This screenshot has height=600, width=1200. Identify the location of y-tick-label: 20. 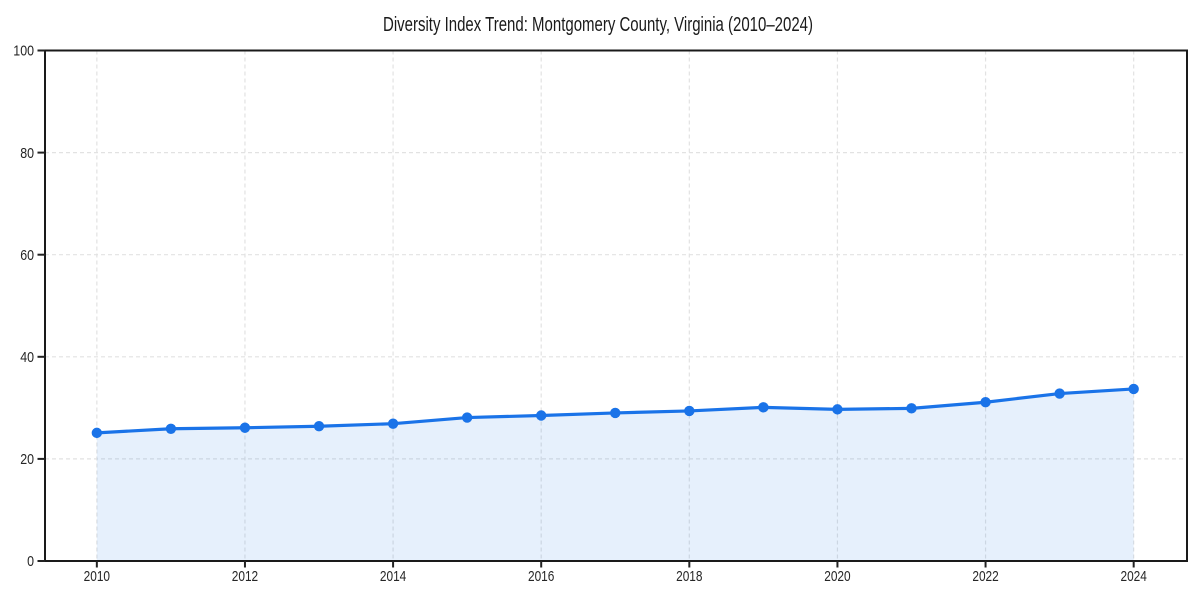
(27, 459).